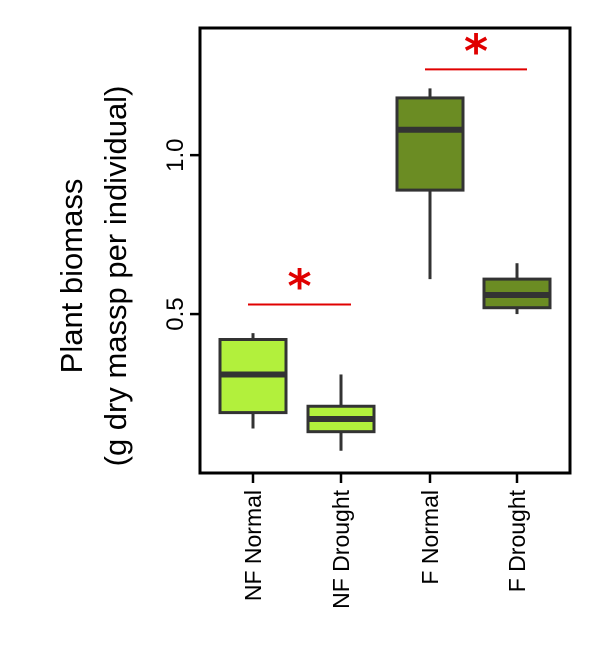 The height and width of the screenshot is (661, 591). What do you see at coordinates (517, 540) in the screenshot?
I see `x-tick-label: F Drought` at bounding box center [517, 540].